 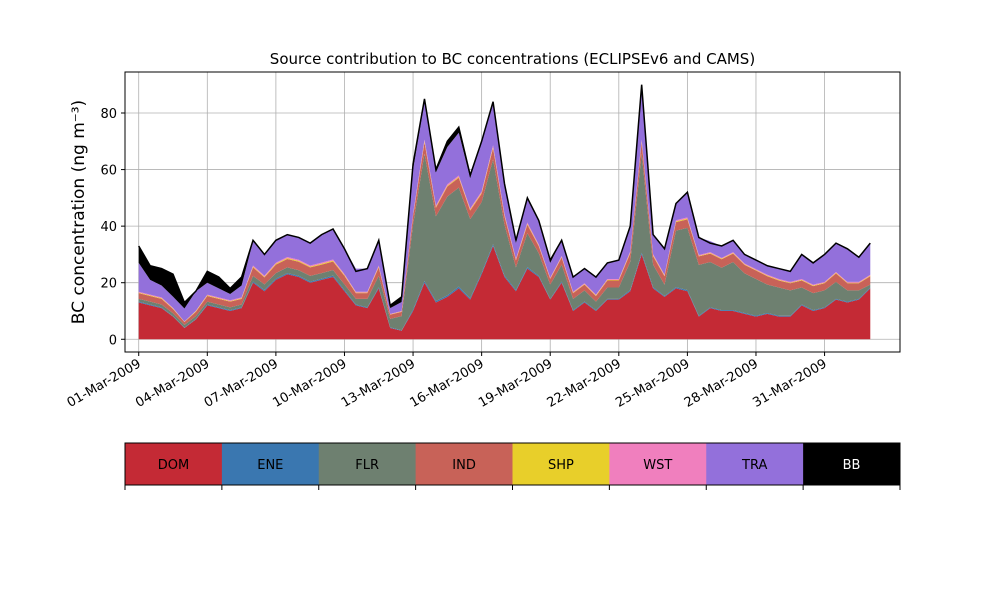 I want to click on x-tick-label: 31-Mar-2009, so click(x=789, y=383).